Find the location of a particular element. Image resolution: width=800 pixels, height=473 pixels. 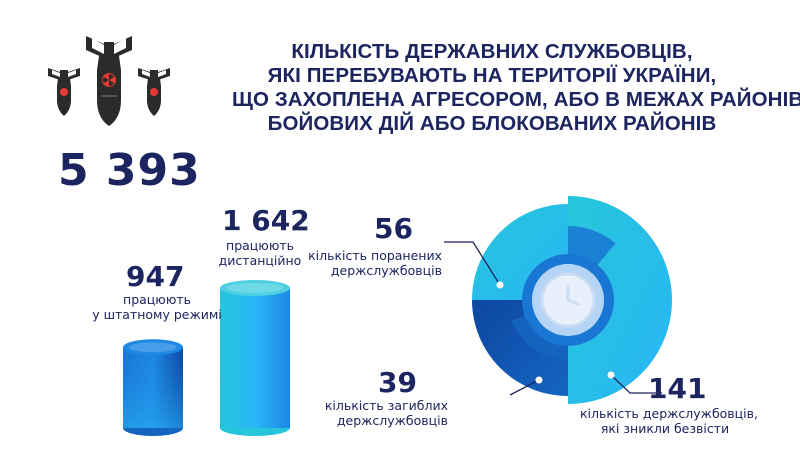

label-line: у штатному режимі is located at coordinates (157, 314).